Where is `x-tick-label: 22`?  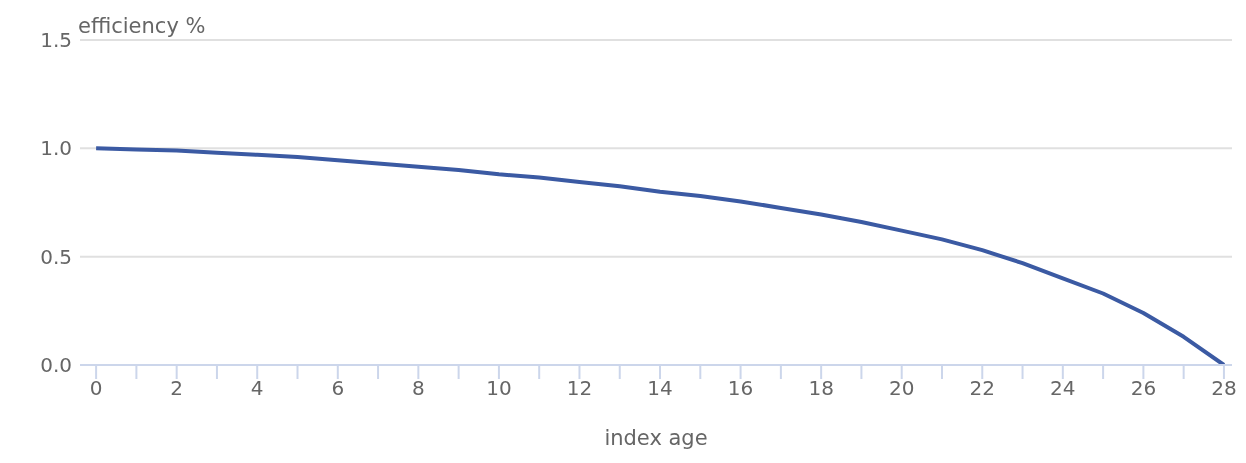 x-tick-label: 22 is located at coordinates (982, 388).